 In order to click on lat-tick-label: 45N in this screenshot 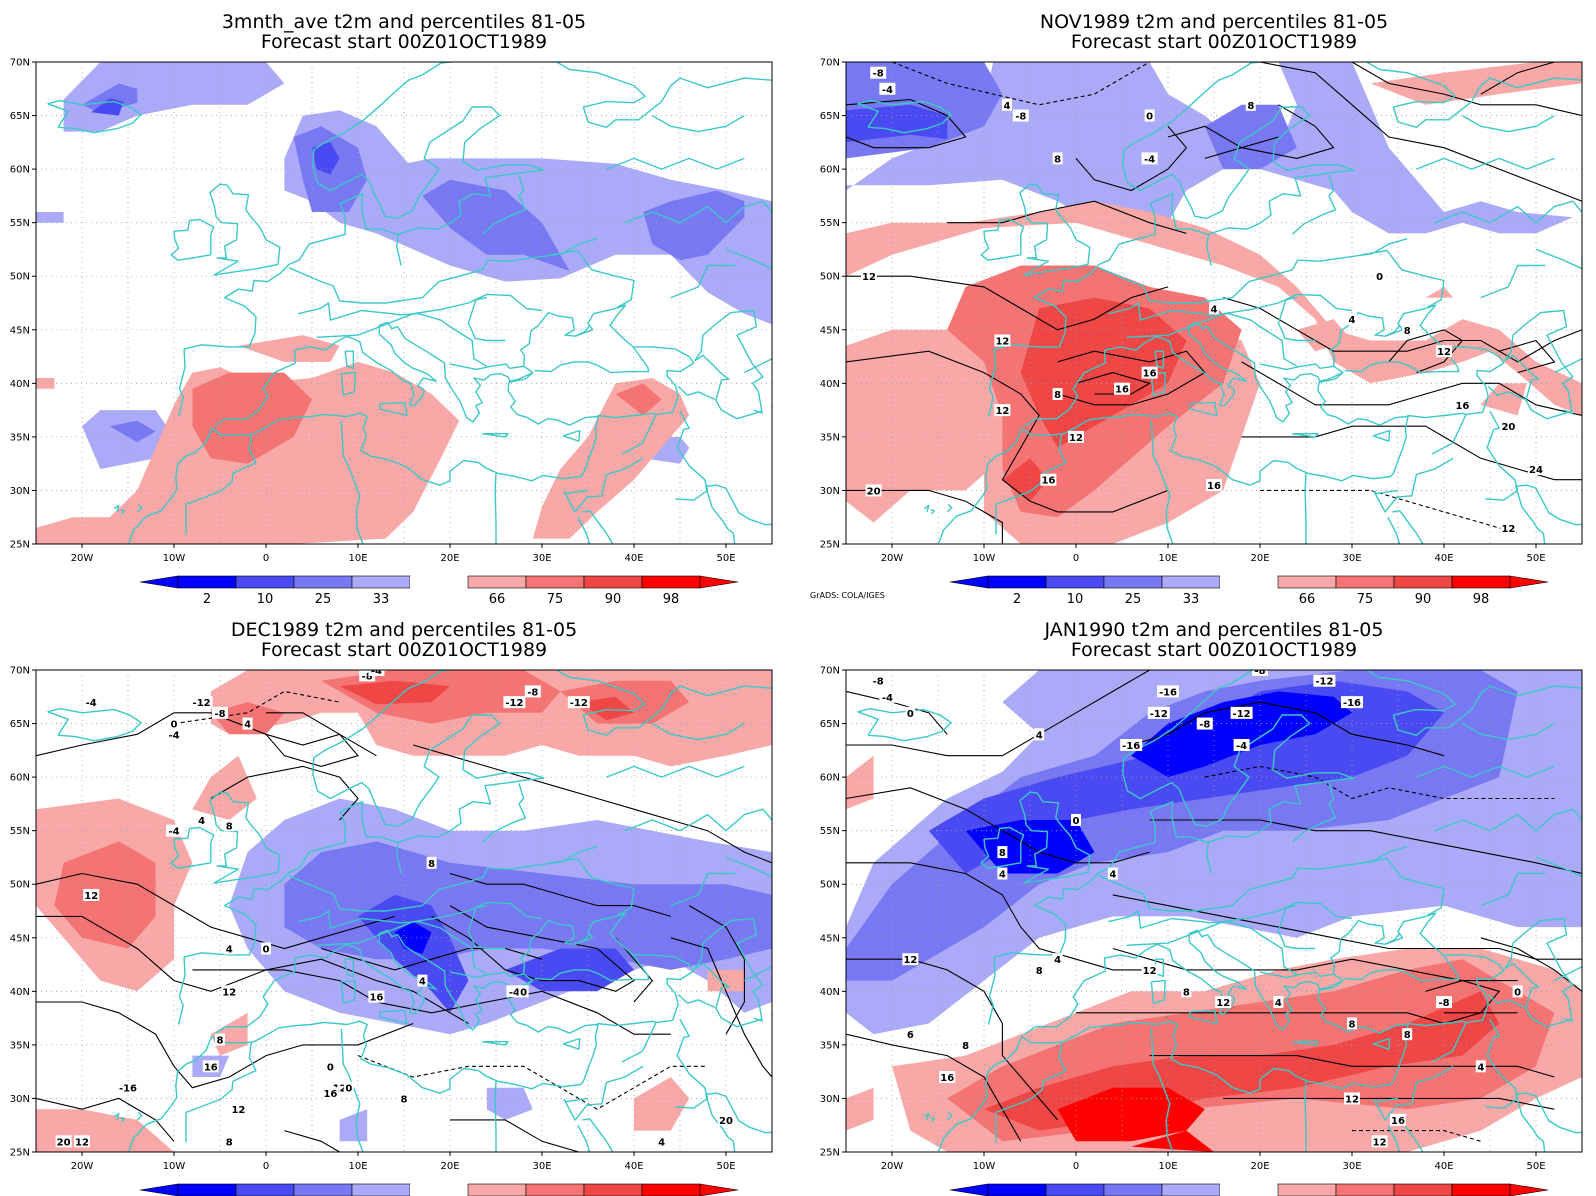, I will do `click(830, 938)`.